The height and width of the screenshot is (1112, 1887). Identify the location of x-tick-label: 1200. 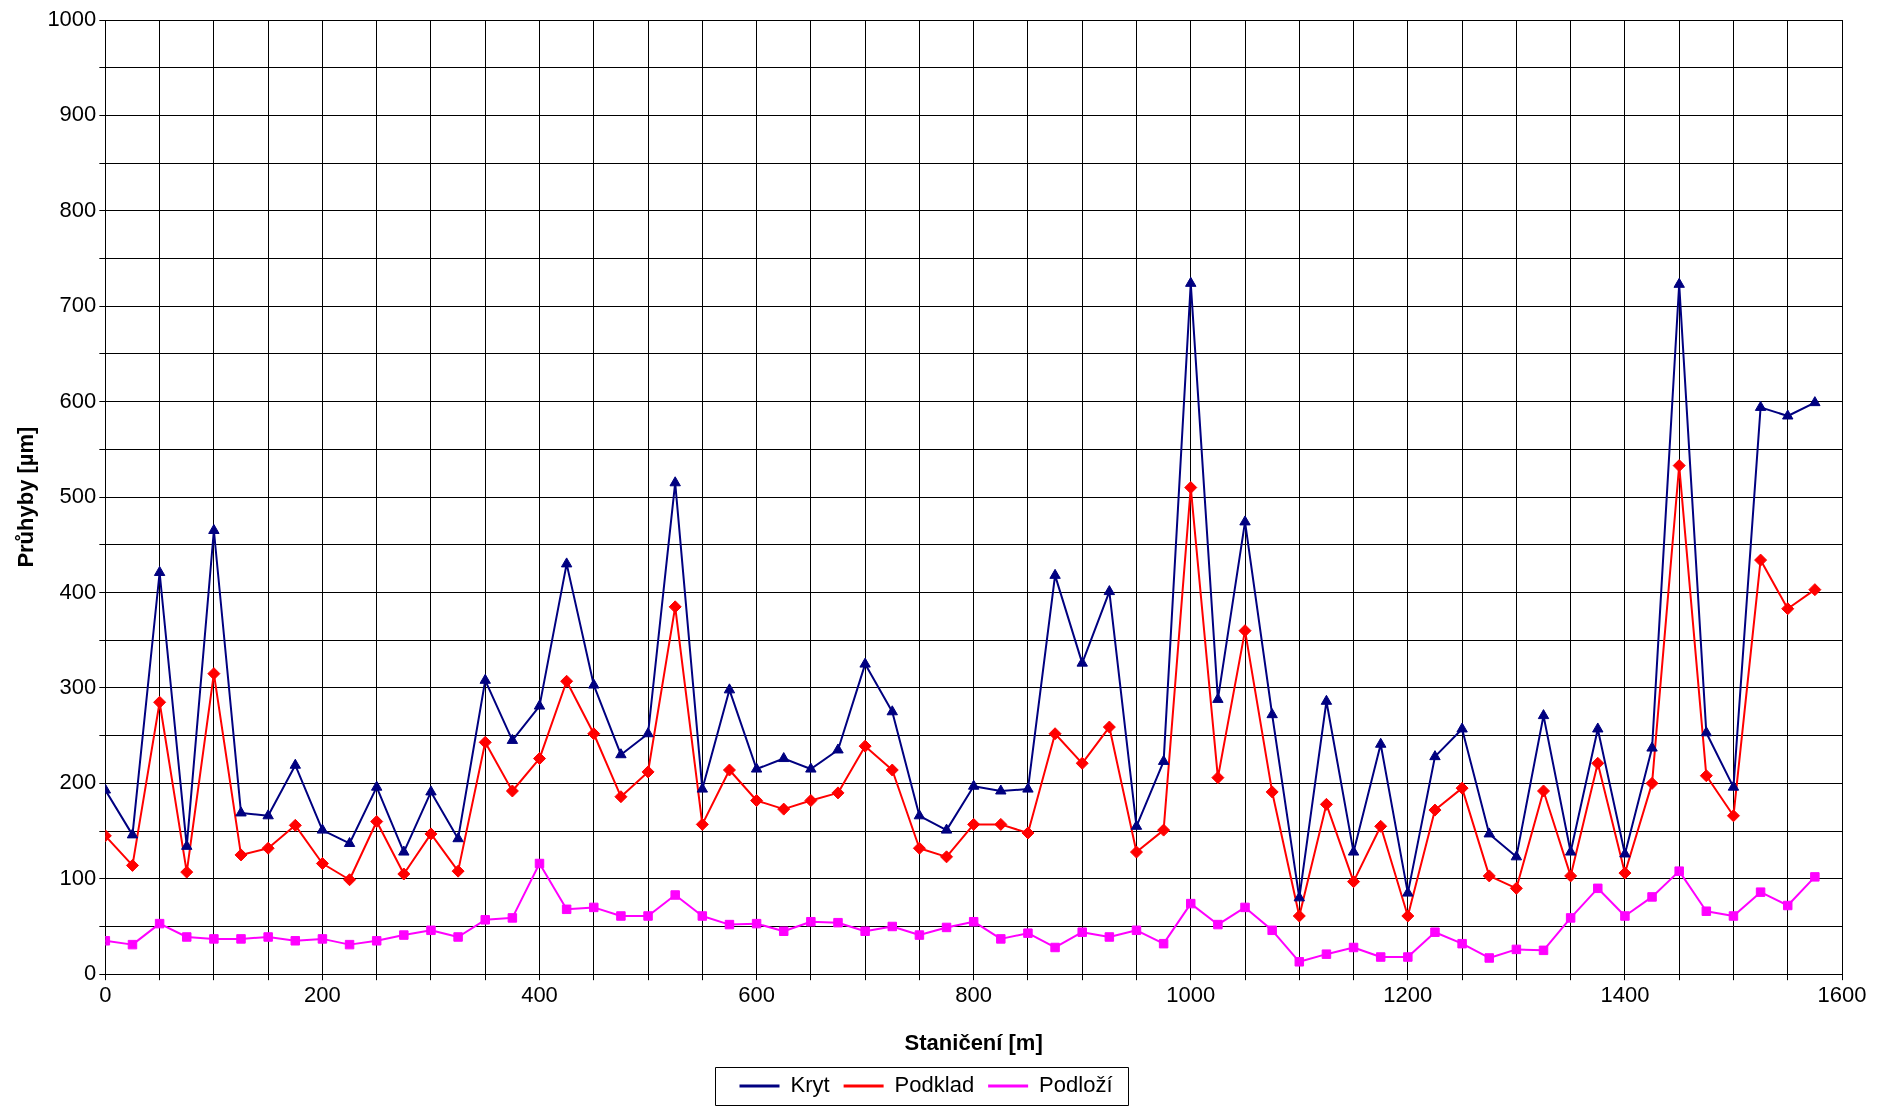
(1408, 995).